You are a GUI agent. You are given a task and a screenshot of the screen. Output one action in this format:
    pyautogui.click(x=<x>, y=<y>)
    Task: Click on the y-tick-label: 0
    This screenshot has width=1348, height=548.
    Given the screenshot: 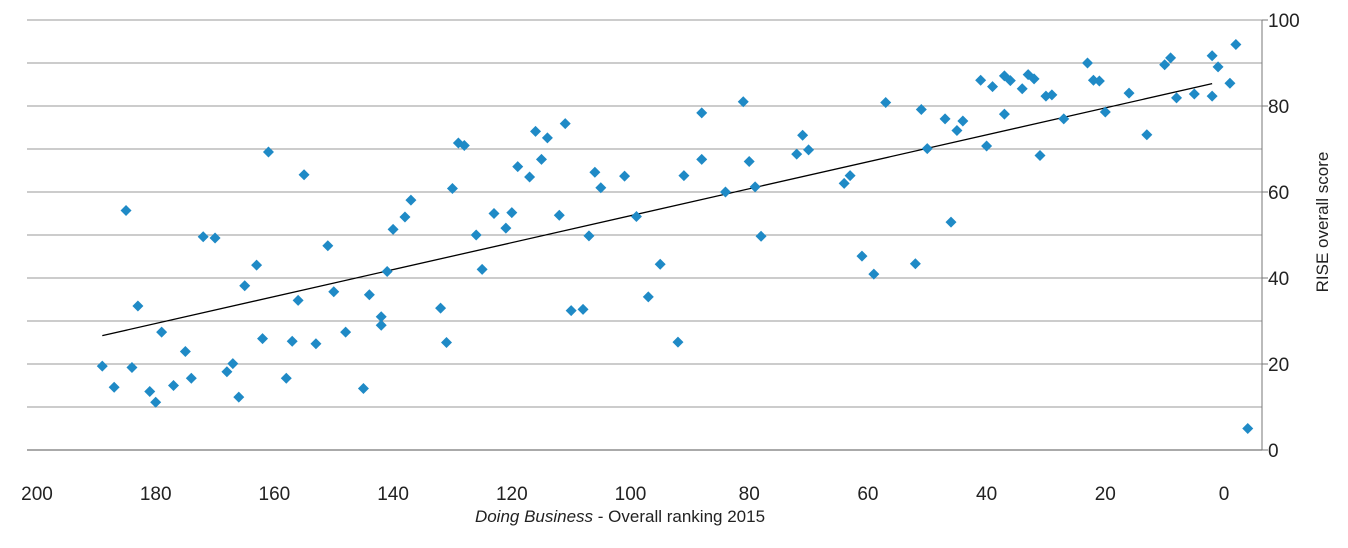 What is the action you would take?
    pyautogui.click(x=1273, y=451)
    